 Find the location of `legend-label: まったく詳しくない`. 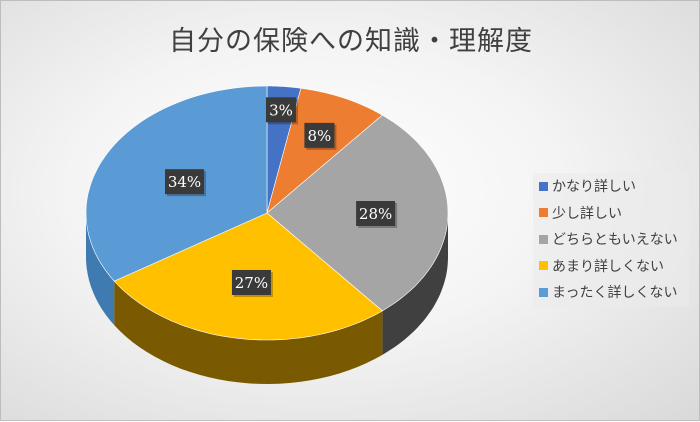

legend-label: まったく詳しくない is located at coordinates (615, 293).